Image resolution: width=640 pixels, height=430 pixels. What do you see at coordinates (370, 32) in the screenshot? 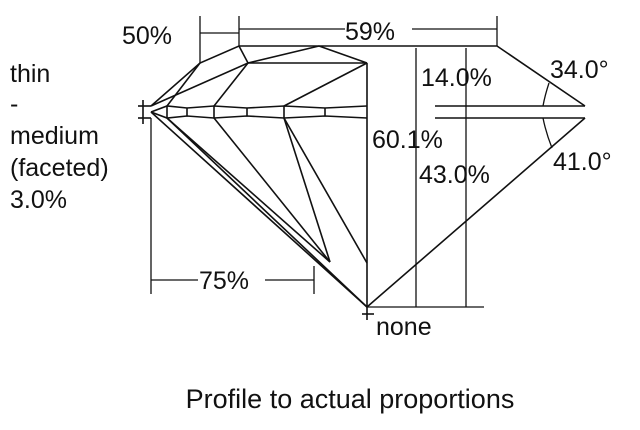
I see `table-label: 59%` at bounding box center [370, 32].